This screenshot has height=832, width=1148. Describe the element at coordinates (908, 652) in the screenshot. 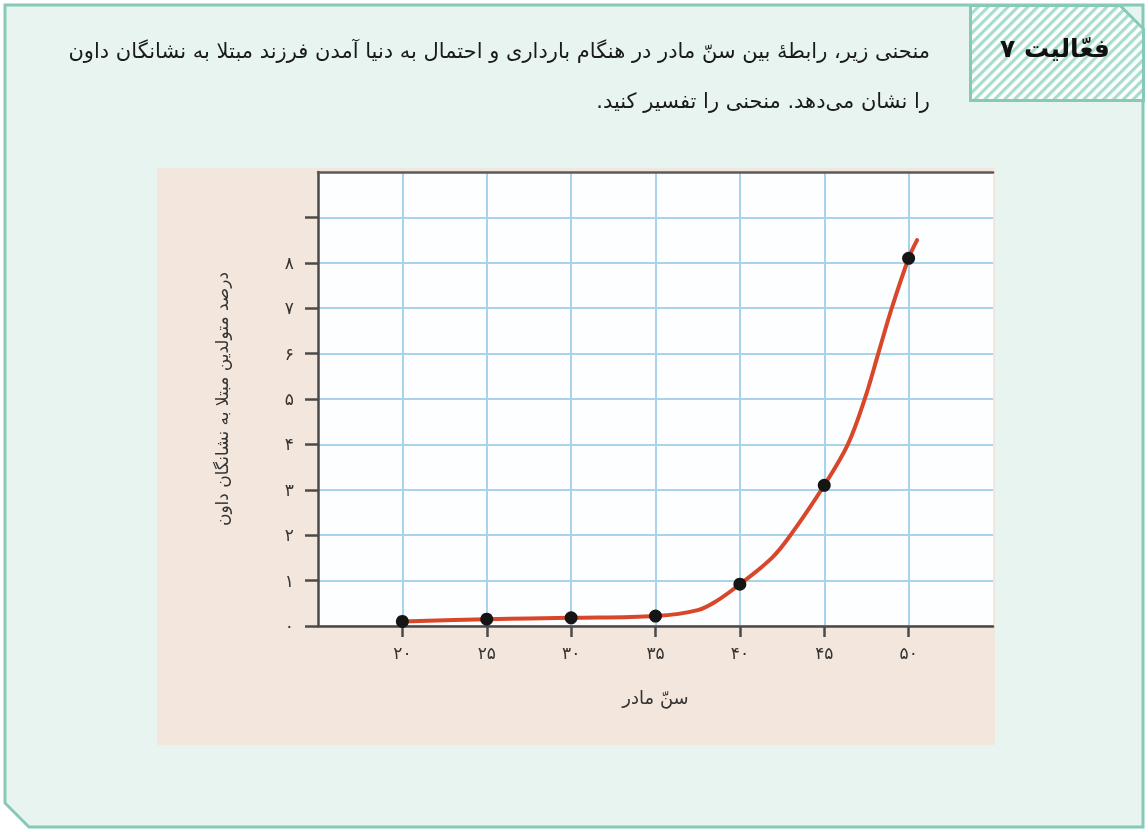

I see `x-tick-label: ۵۰` at that location.